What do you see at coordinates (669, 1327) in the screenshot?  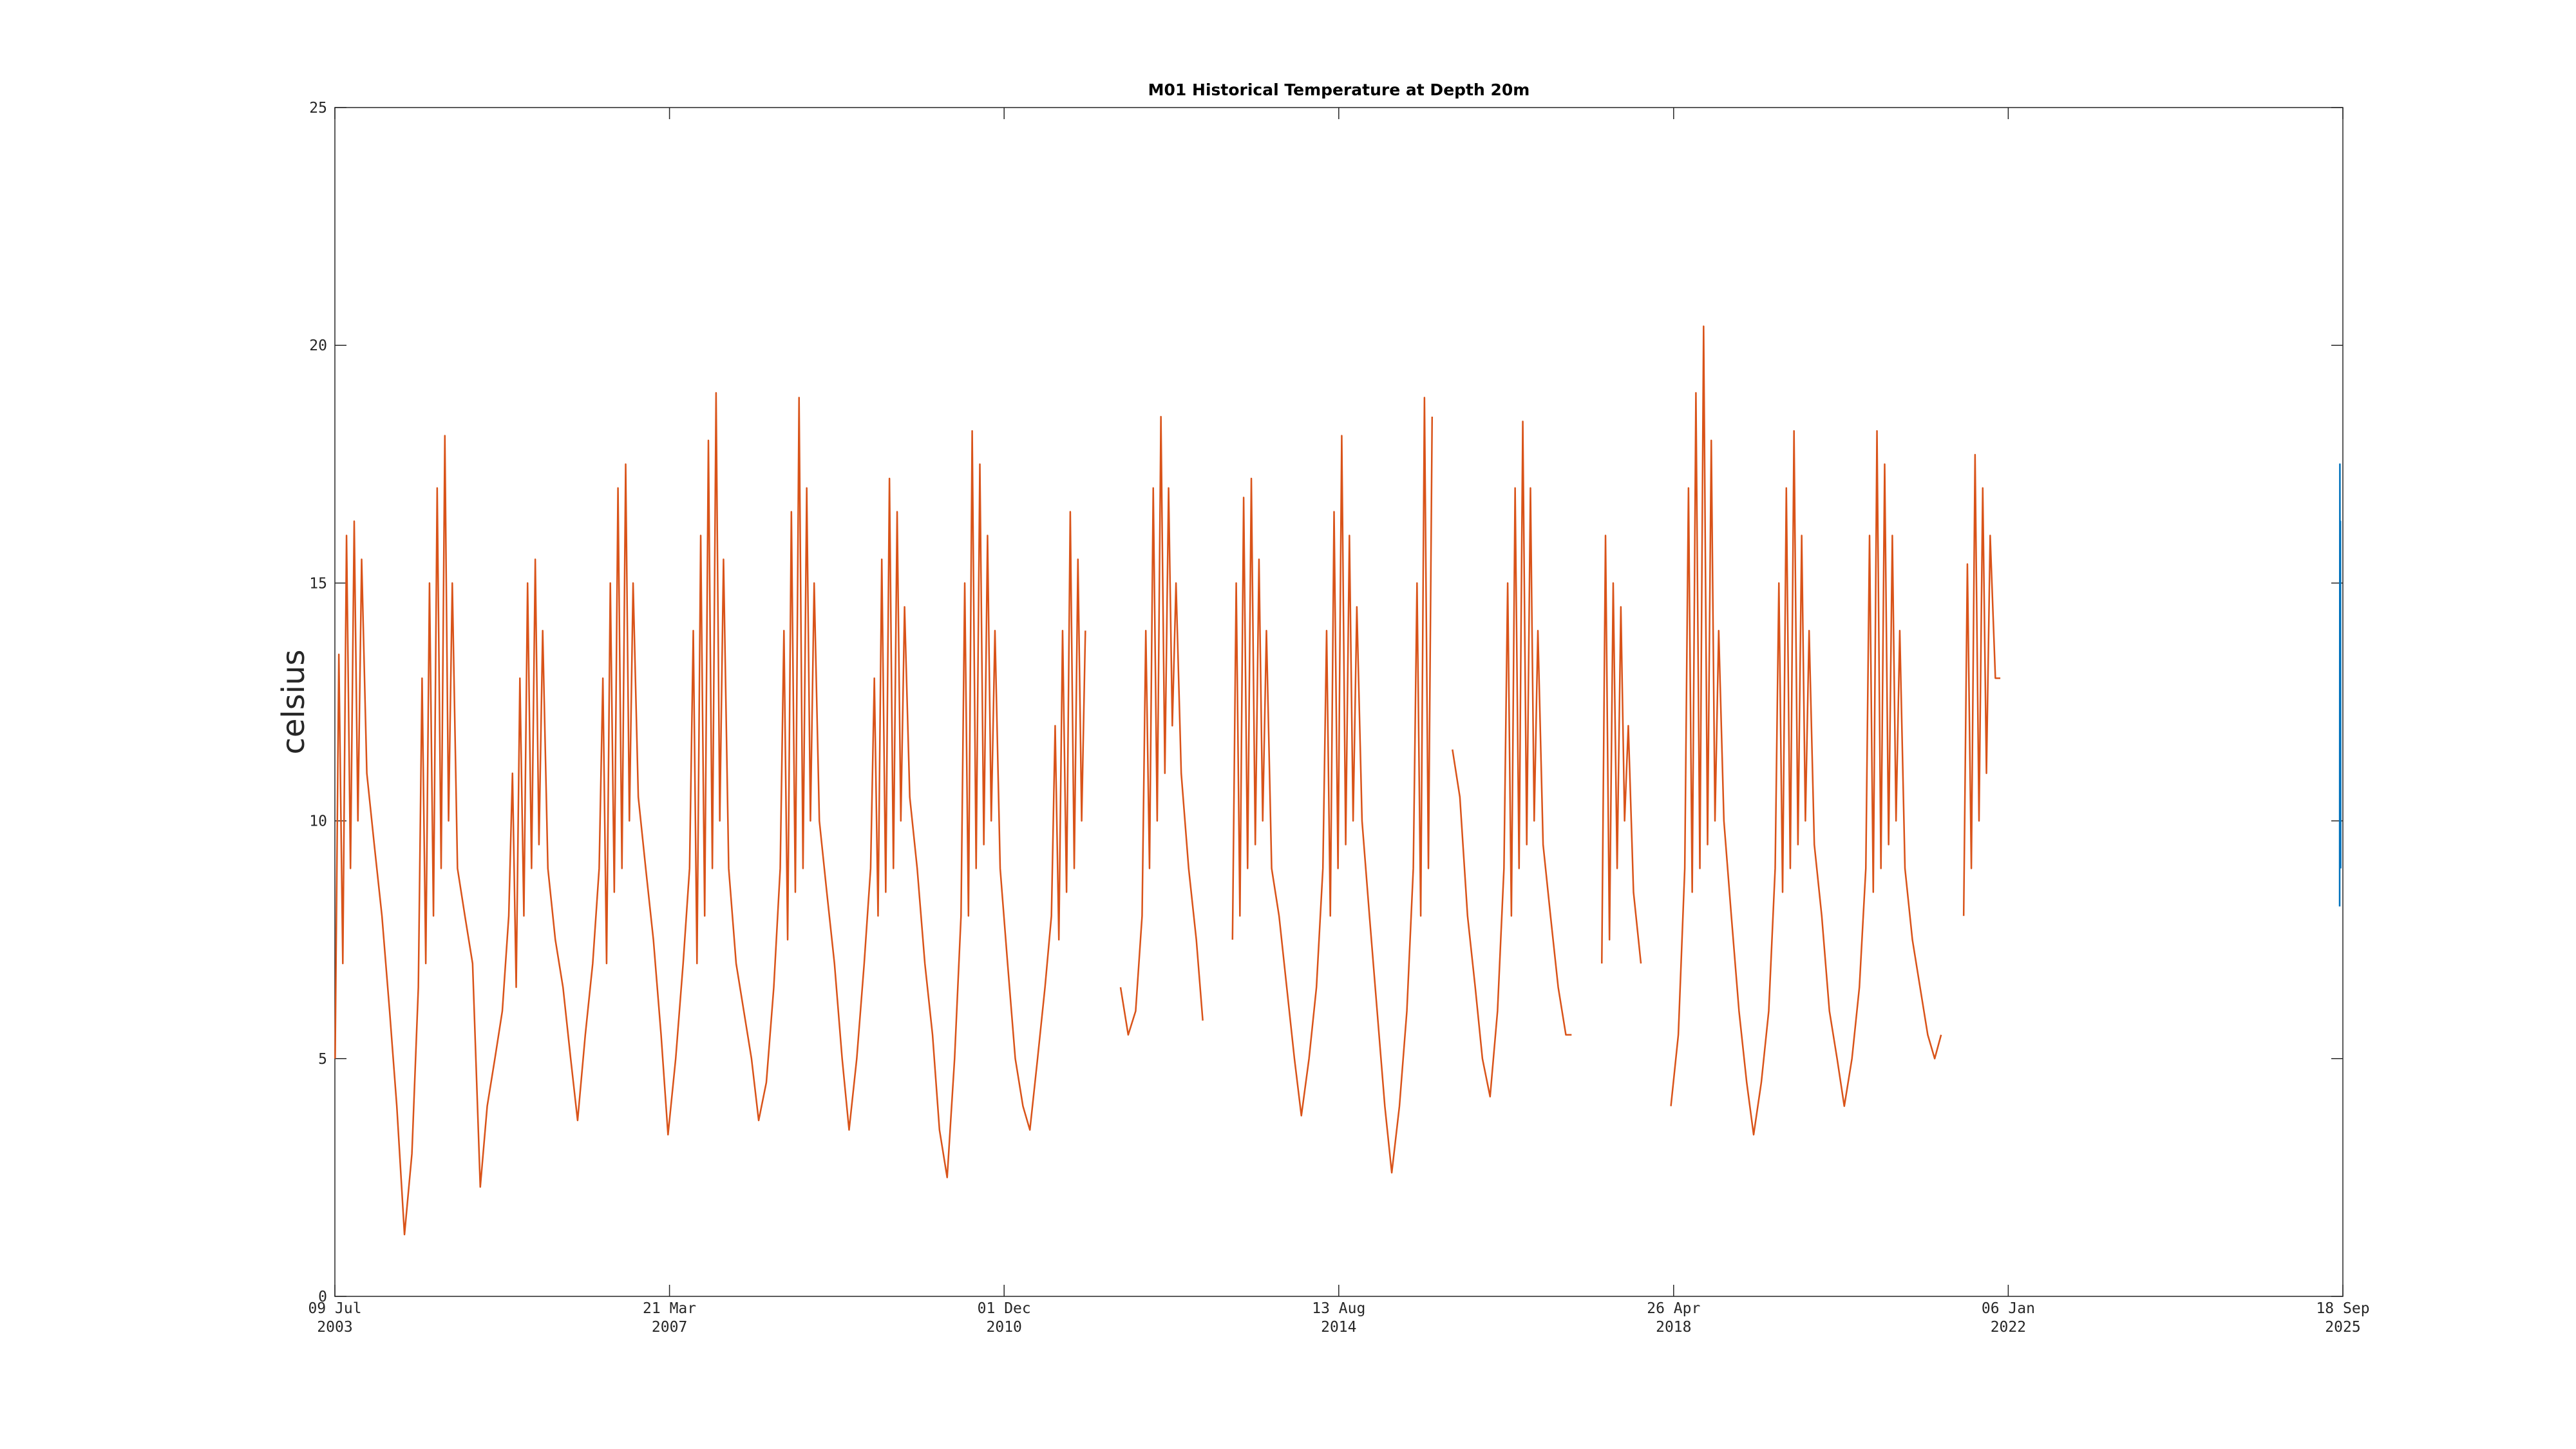 I see `x-tick-label-line: 2007` at bounding box center [669, 1327].